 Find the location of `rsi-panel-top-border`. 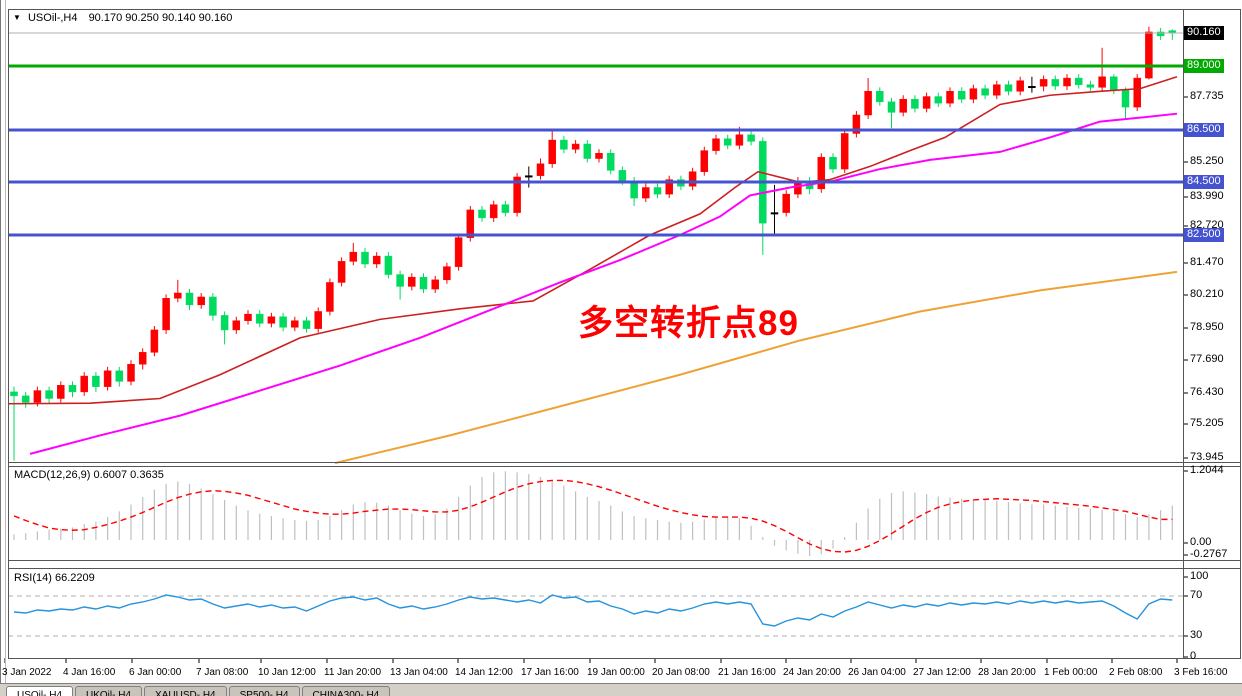

rsi-panel-top-border is located at coordinates (624, 568).